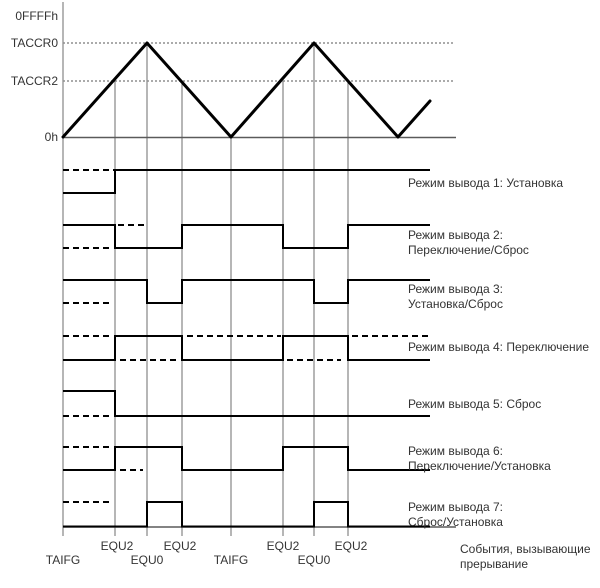 This screenshot has width=600, height=588. I want to click on mode-label-3: Режим вывода 3: Установка/Сброс, so click(455, 297).